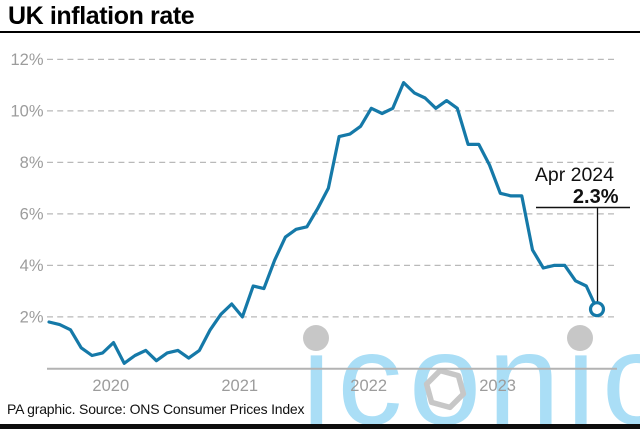  I want to click on page-title: UK inflation rate, so click(101, 16).